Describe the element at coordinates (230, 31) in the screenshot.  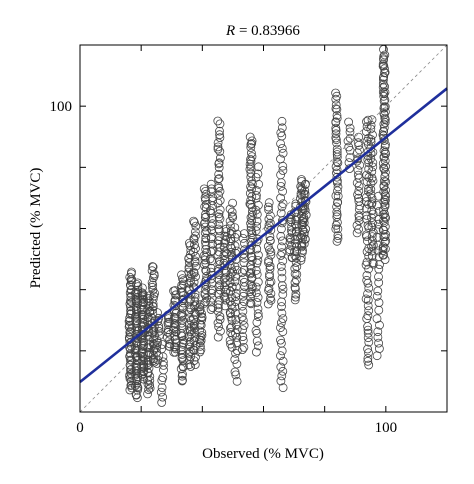
I see `title-r-symbol: R` at that location.